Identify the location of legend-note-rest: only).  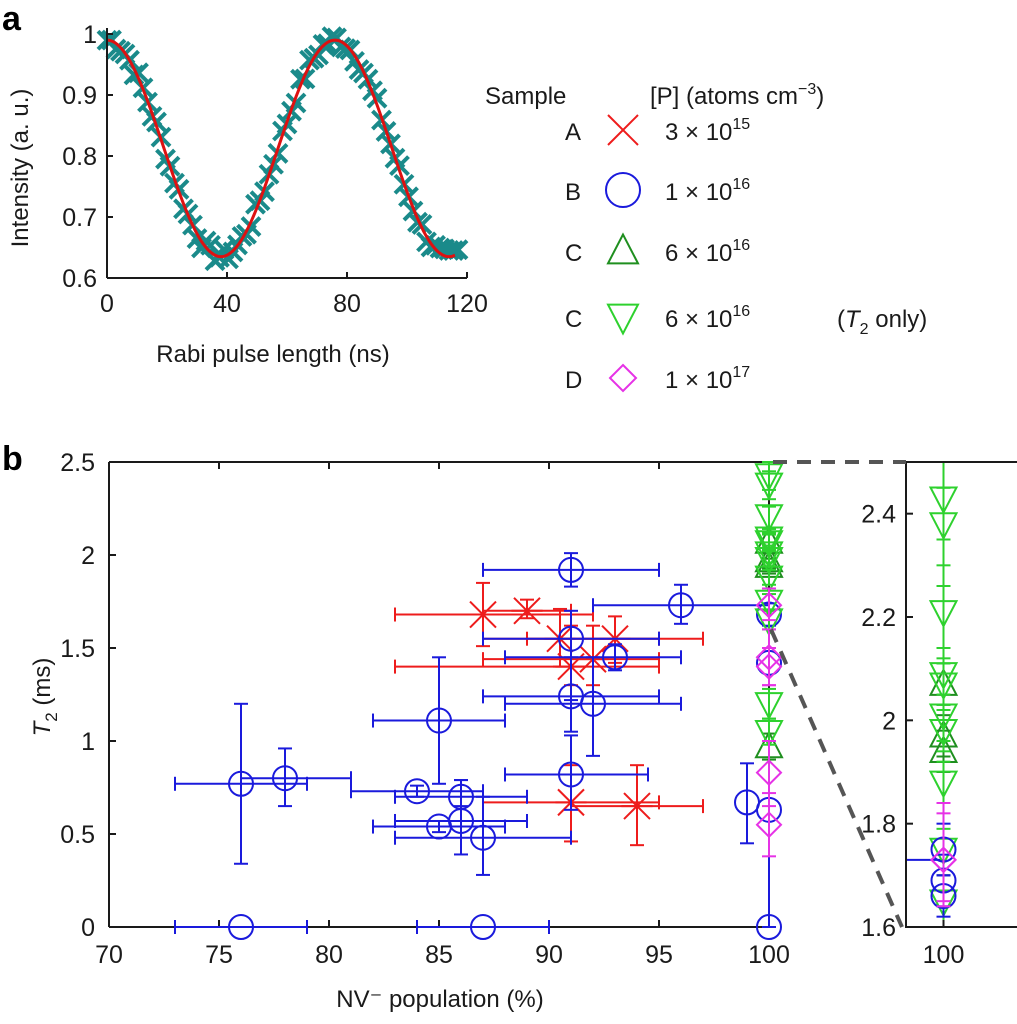
(898, 319).